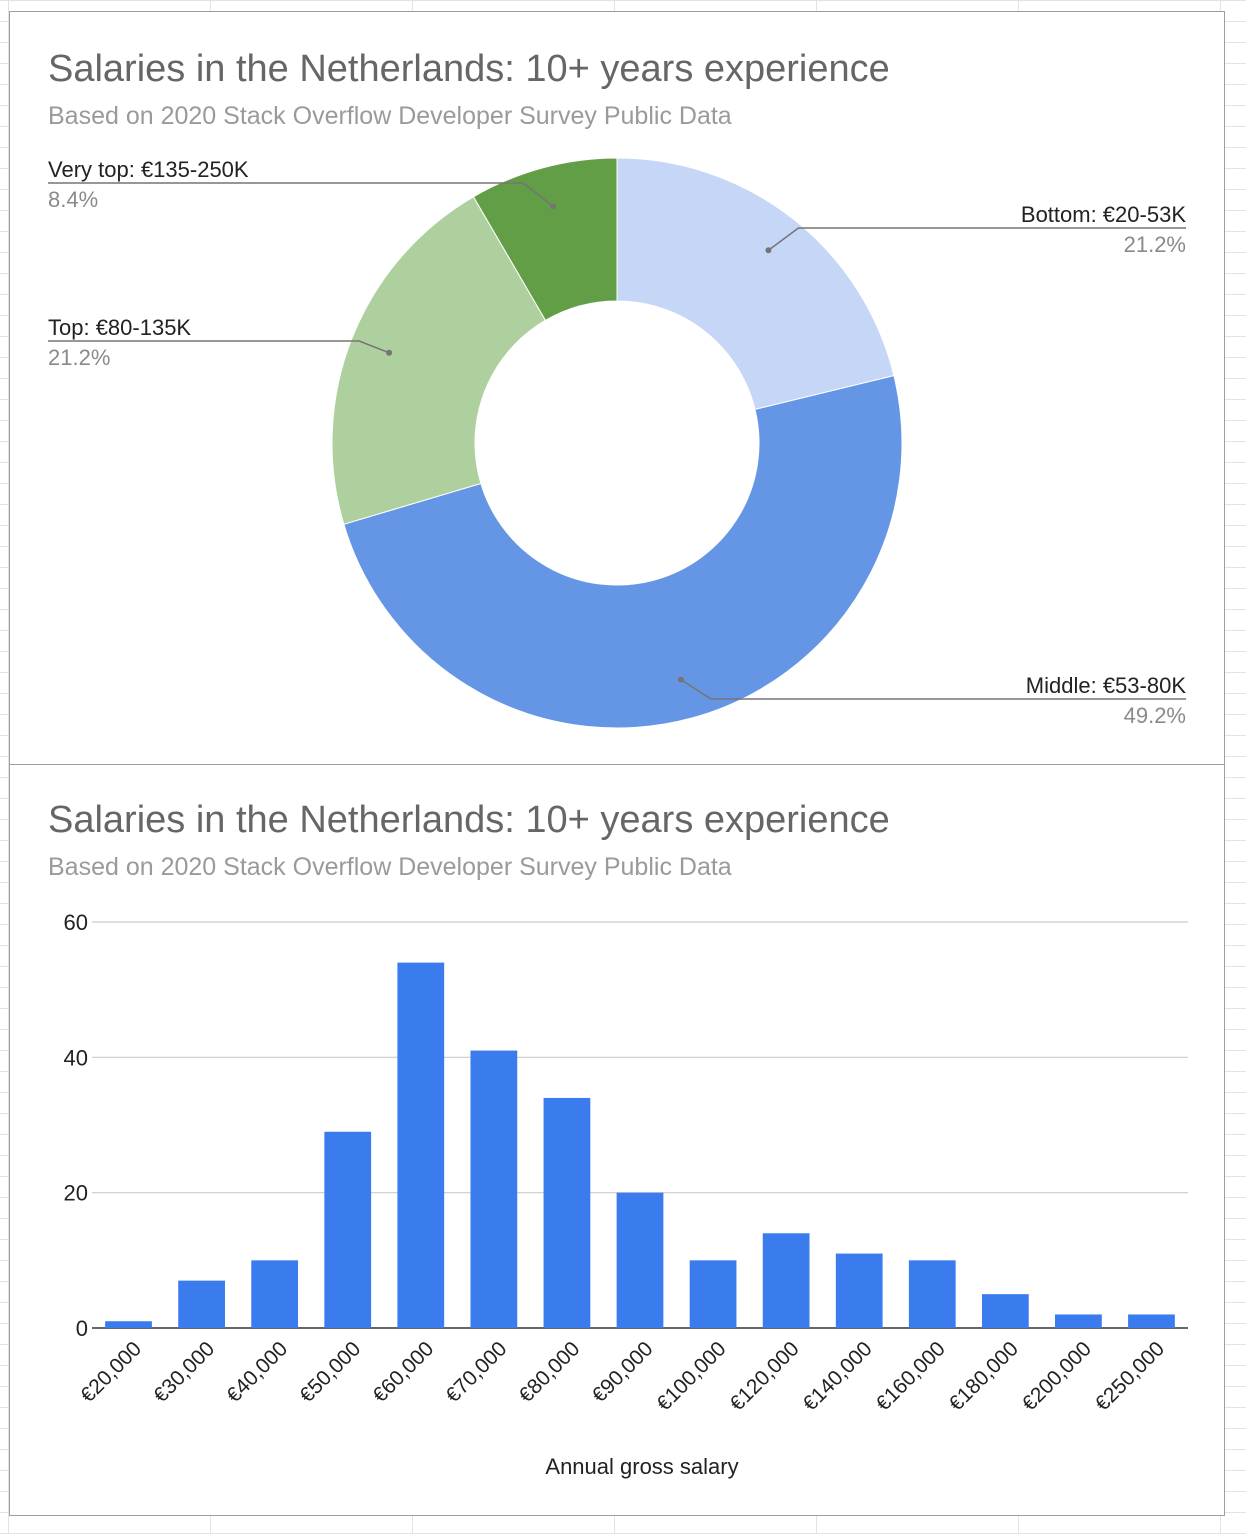 The width and height of the screenshot is (1246, 1534). What do you see at coordinates (330, 1372) in the screenshot?
I see `x-tick-label: €50,000` at bounding box center [330, 1372].